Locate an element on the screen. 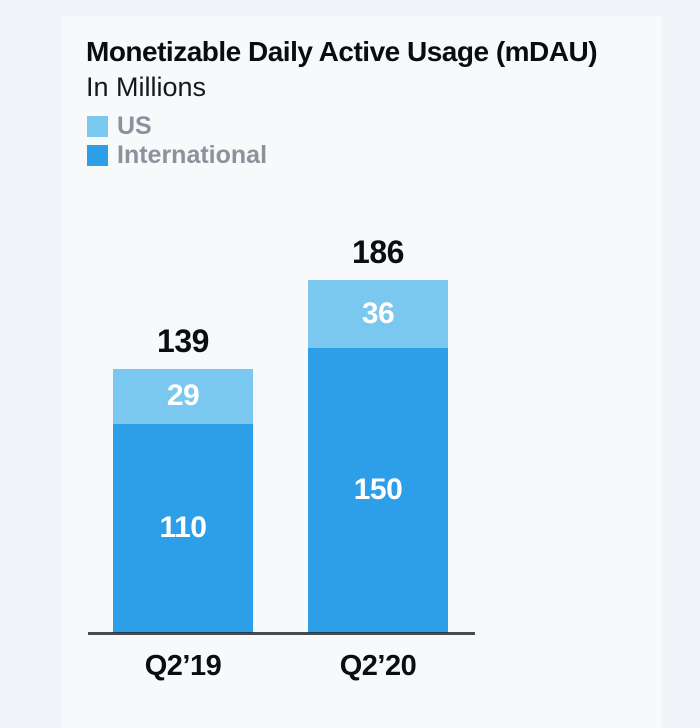 Image resolution: width=700 pixels, height=728 pixels. chart-subtitle: In Millions is located at coordinates (146, 87).